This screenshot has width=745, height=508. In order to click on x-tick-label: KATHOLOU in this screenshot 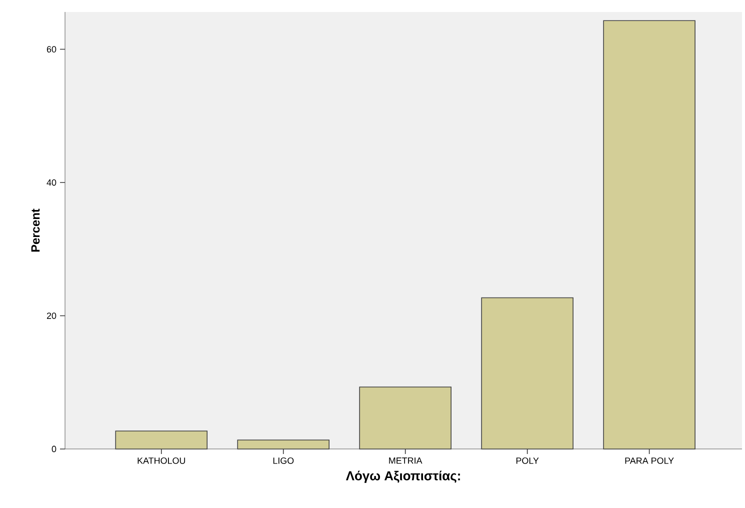, I will do `click(162, 461)`.